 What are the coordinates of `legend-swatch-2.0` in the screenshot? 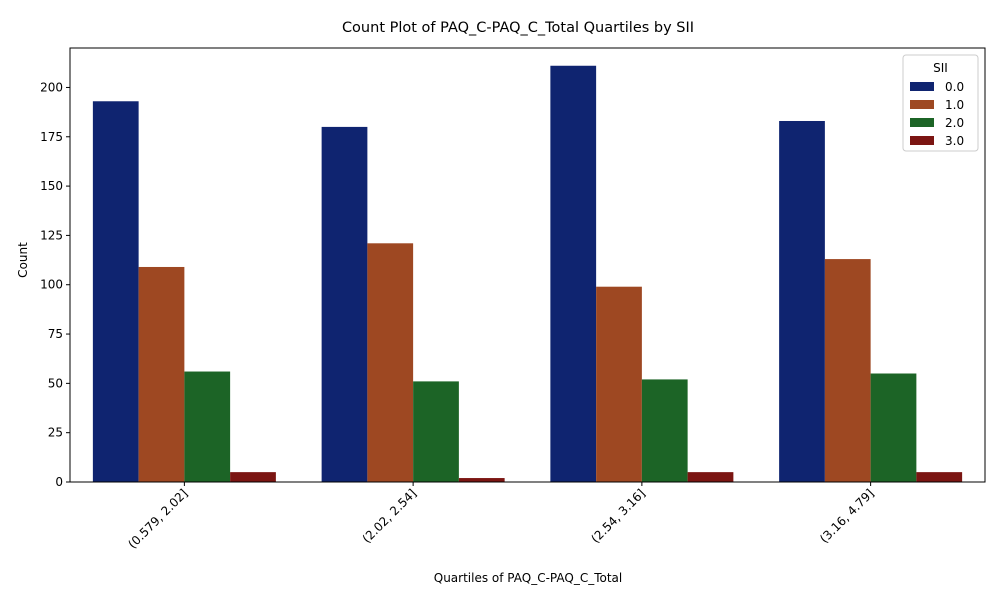 It's located at (922, 122).